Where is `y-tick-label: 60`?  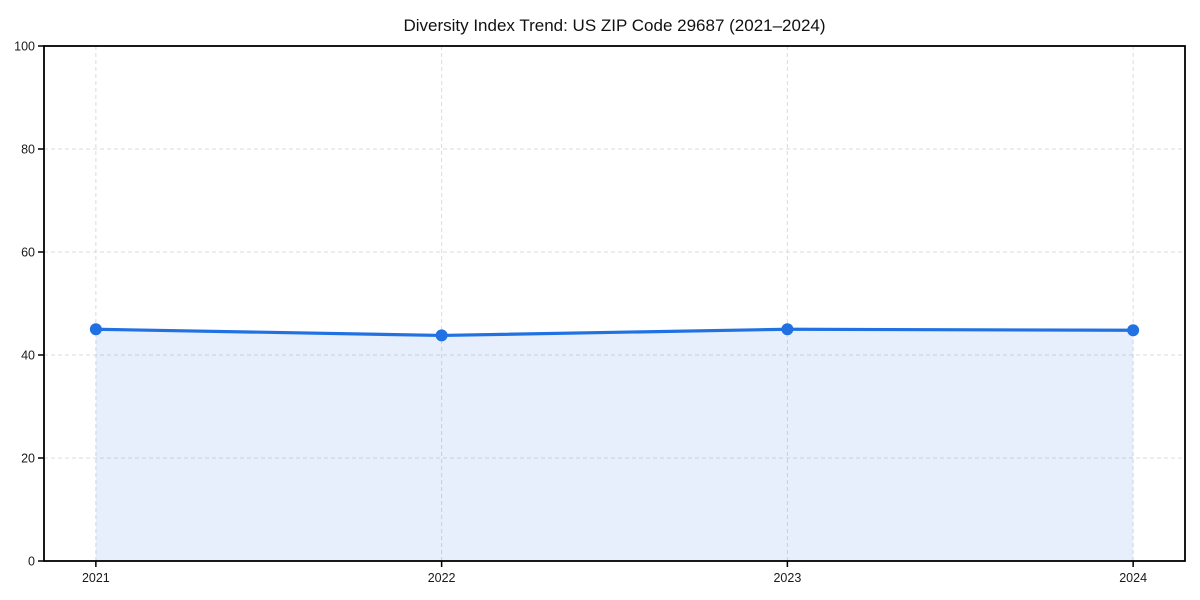 y-tick-label: 60 is located at coordinates (28, 253).